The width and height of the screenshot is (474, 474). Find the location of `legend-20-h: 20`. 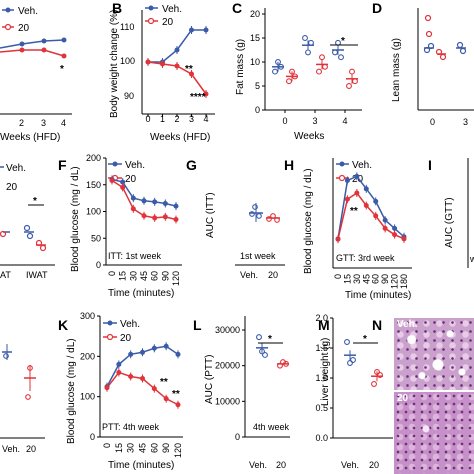

legend-20-h: 20 is located at coordinates (358, 179).